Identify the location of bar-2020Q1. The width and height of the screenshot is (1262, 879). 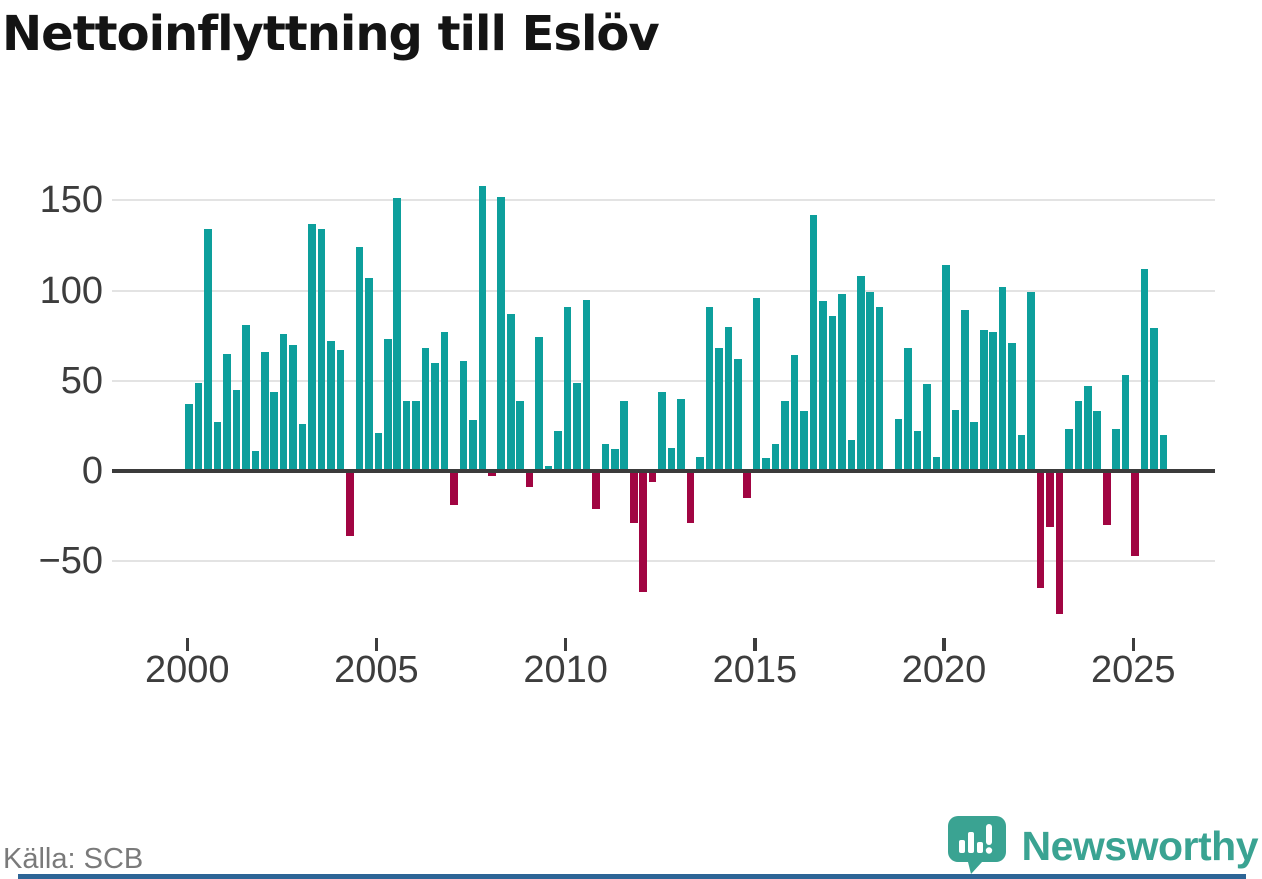
(946, 368).